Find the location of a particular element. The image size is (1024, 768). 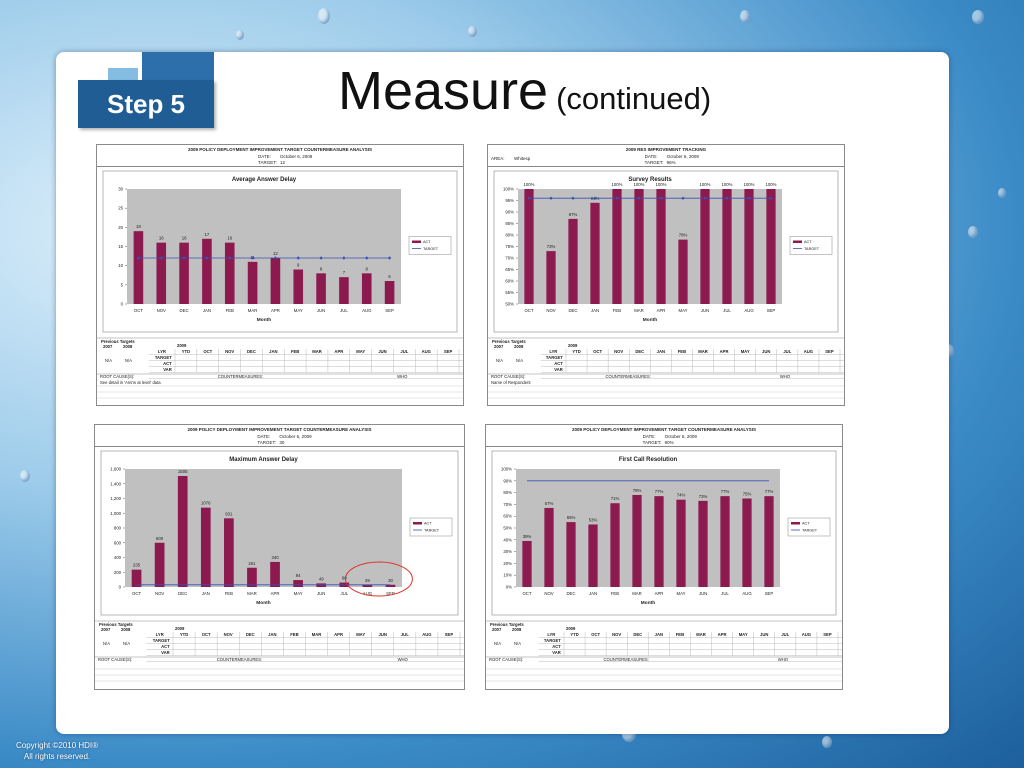

y-tick-label: 65% is located at coordinates (509, 269).